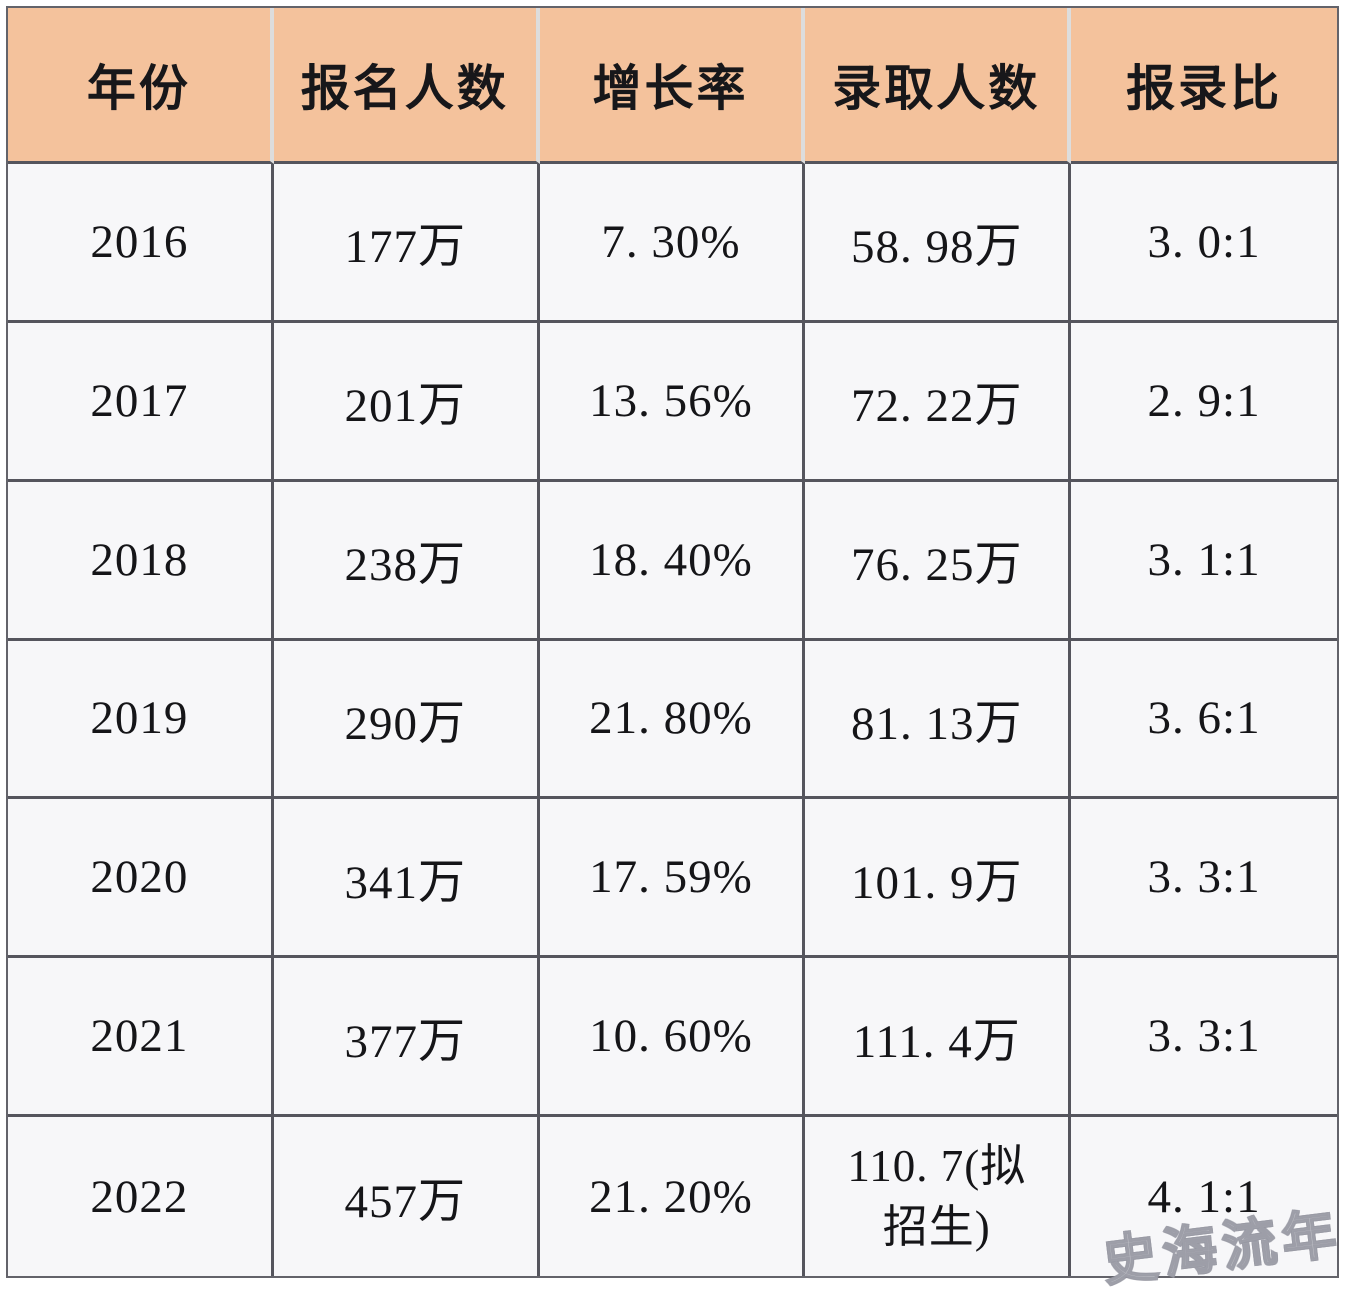  Describe the element at coordinates (406, 561) in the screenshot. I see `cell-applicants: 238万` at that location.